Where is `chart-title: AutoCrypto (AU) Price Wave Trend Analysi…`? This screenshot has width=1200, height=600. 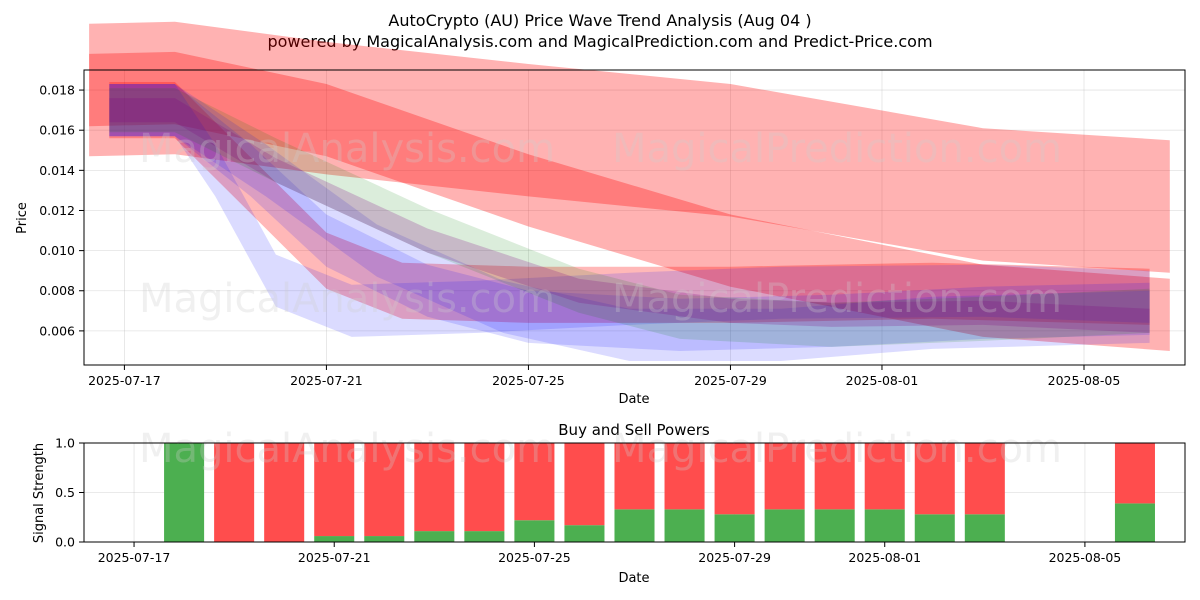 chart-title: AutoCrypto (AU) Price Wave Trend Analysi… is located at coordinates (599, 20).